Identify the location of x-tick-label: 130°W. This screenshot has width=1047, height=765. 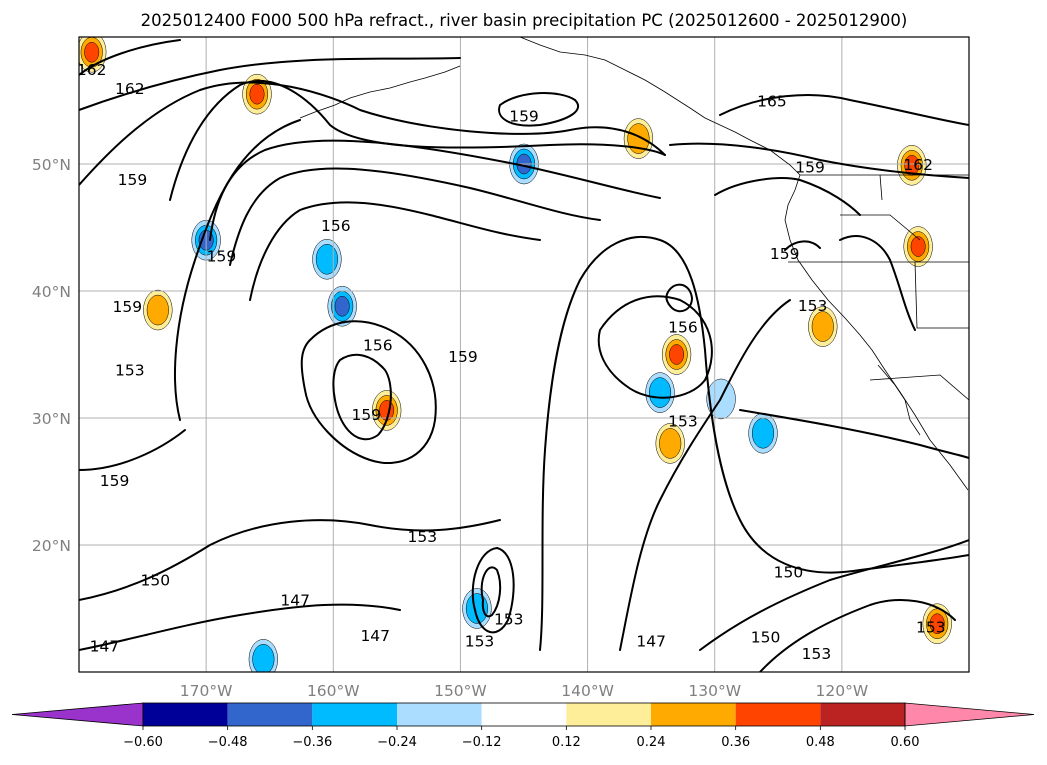
(714, 691).